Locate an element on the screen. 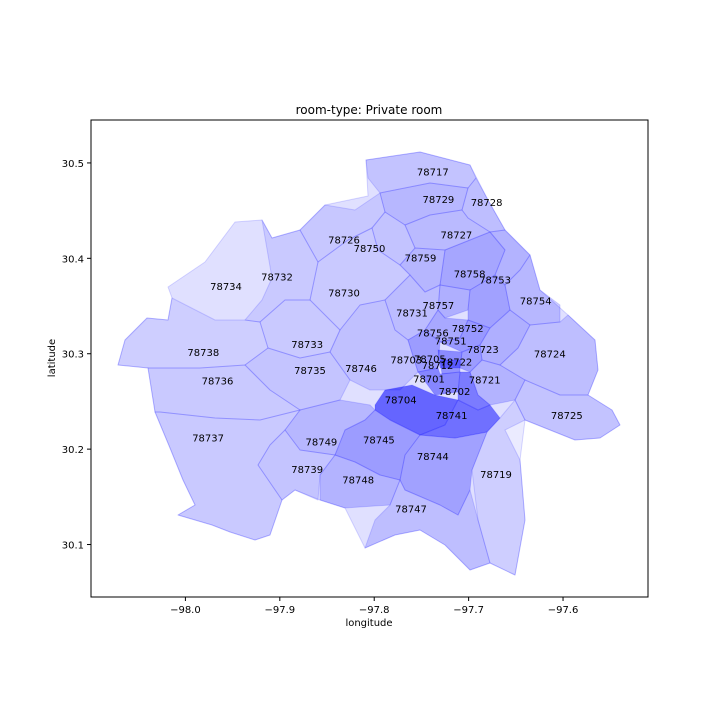 This screenshot has height=720, width=720. region-label-78737: 78737 is located at coordinates (208, 439).